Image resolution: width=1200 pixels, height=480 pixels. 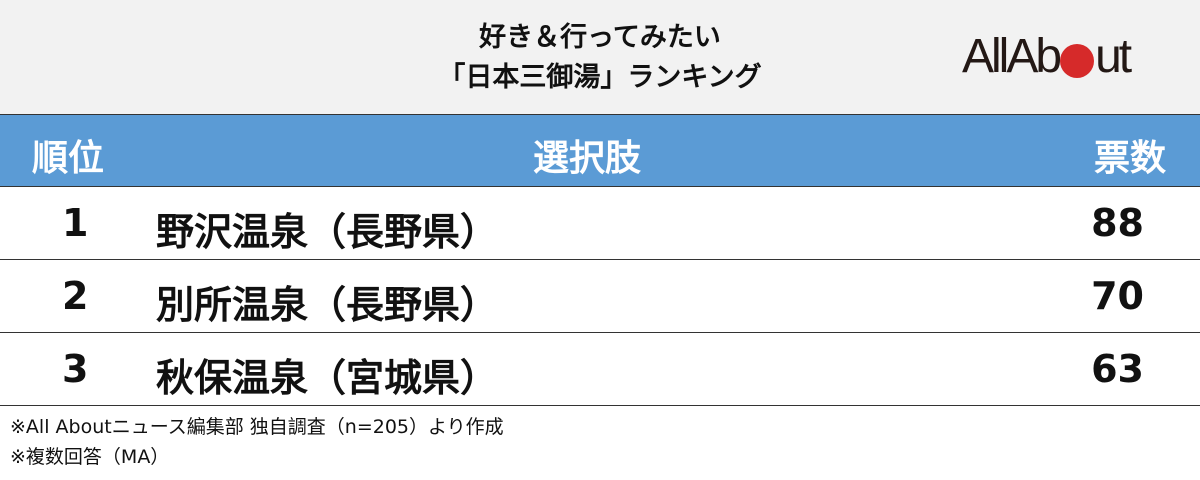 What do you see at coordinates (90, 457) in the screenshot?
I see `multiple-answer-note: ※複数回答（MA）` at bounding box center [90, 457].